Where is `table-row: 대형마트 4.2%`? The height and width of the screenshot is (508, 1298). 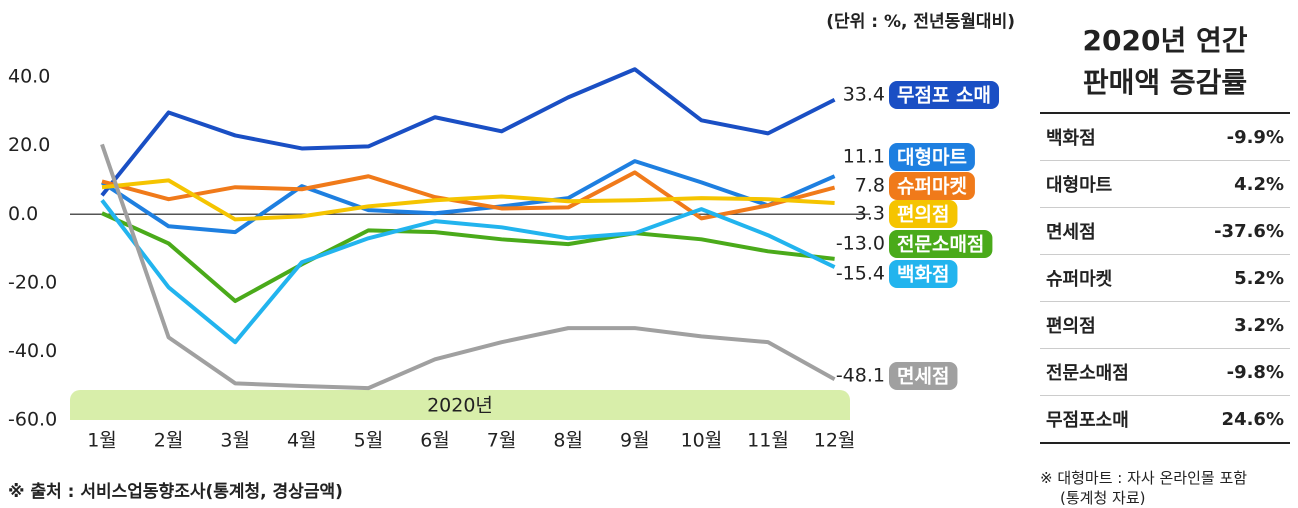 table-row: 대형마트 4.2% is located at coordinates (1165, 184).